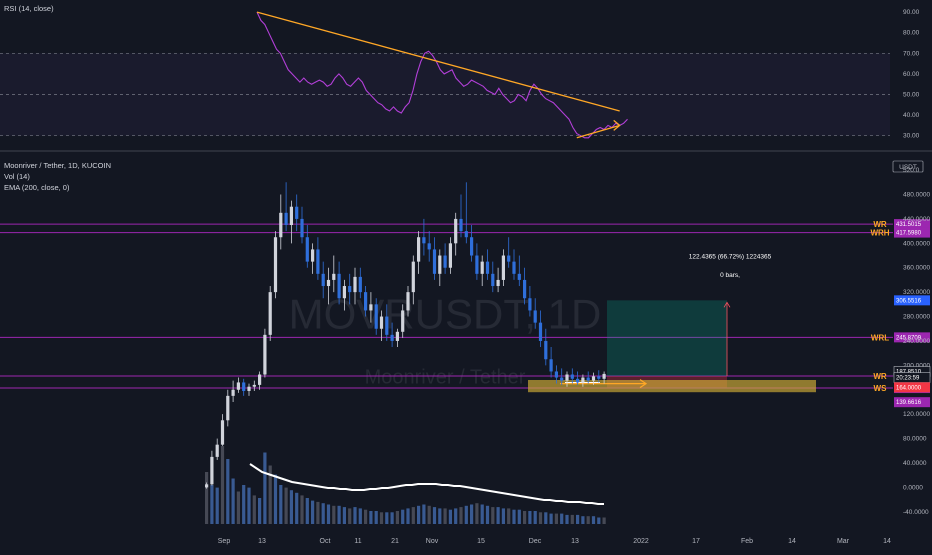 The height and width of the screenshot is (555, 932). What do you see at coordinates (911, 53) in the screenshot?
I see `rsi-tick-label: 70.00` at bounding box center [911, 53].